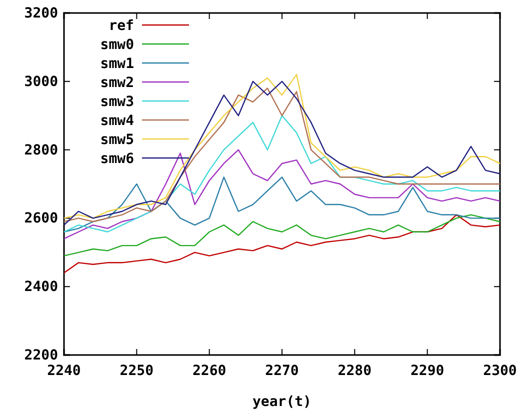  I want to click on legend-label: smw0, so click(117, 45).